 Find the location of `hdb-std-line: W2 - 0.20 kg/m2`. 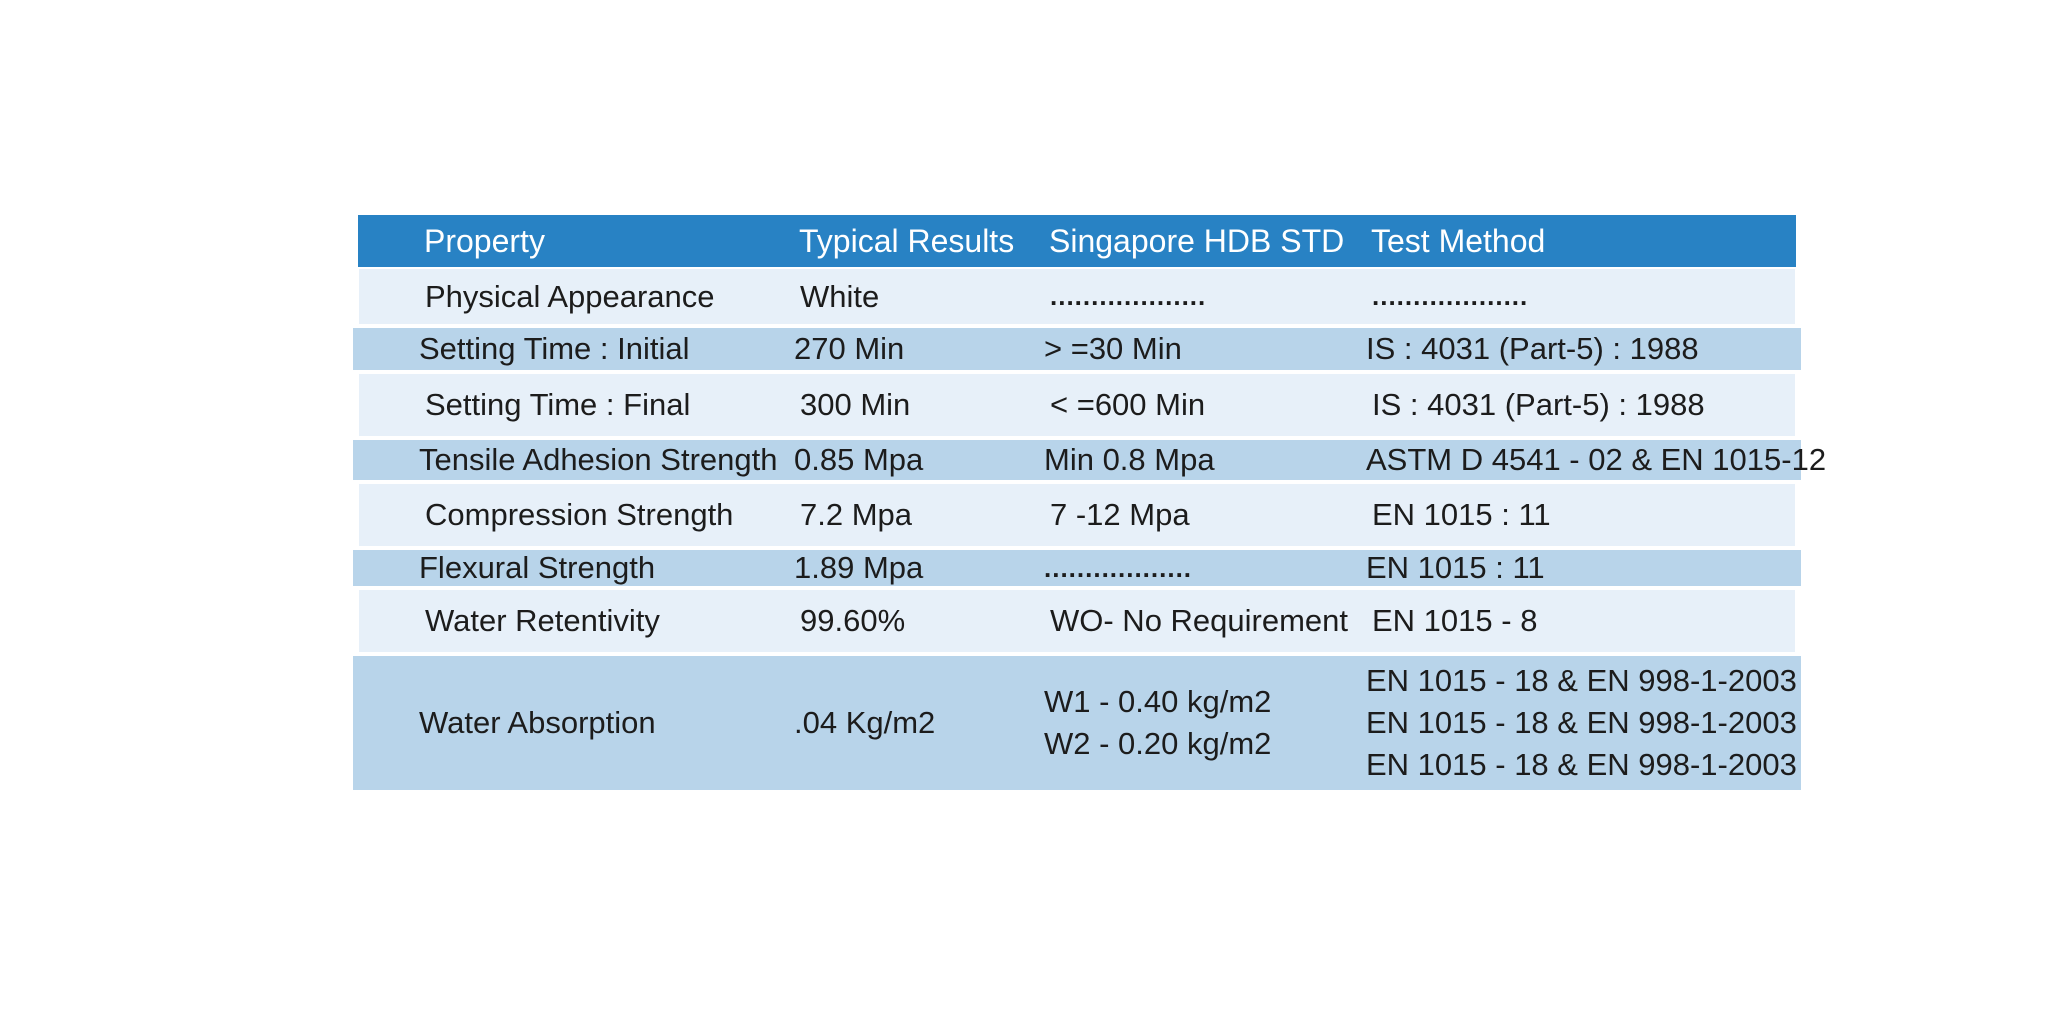

hdb-std-line: W2 - 0.20 kg/m2 is located at coordinates (1158, 743).